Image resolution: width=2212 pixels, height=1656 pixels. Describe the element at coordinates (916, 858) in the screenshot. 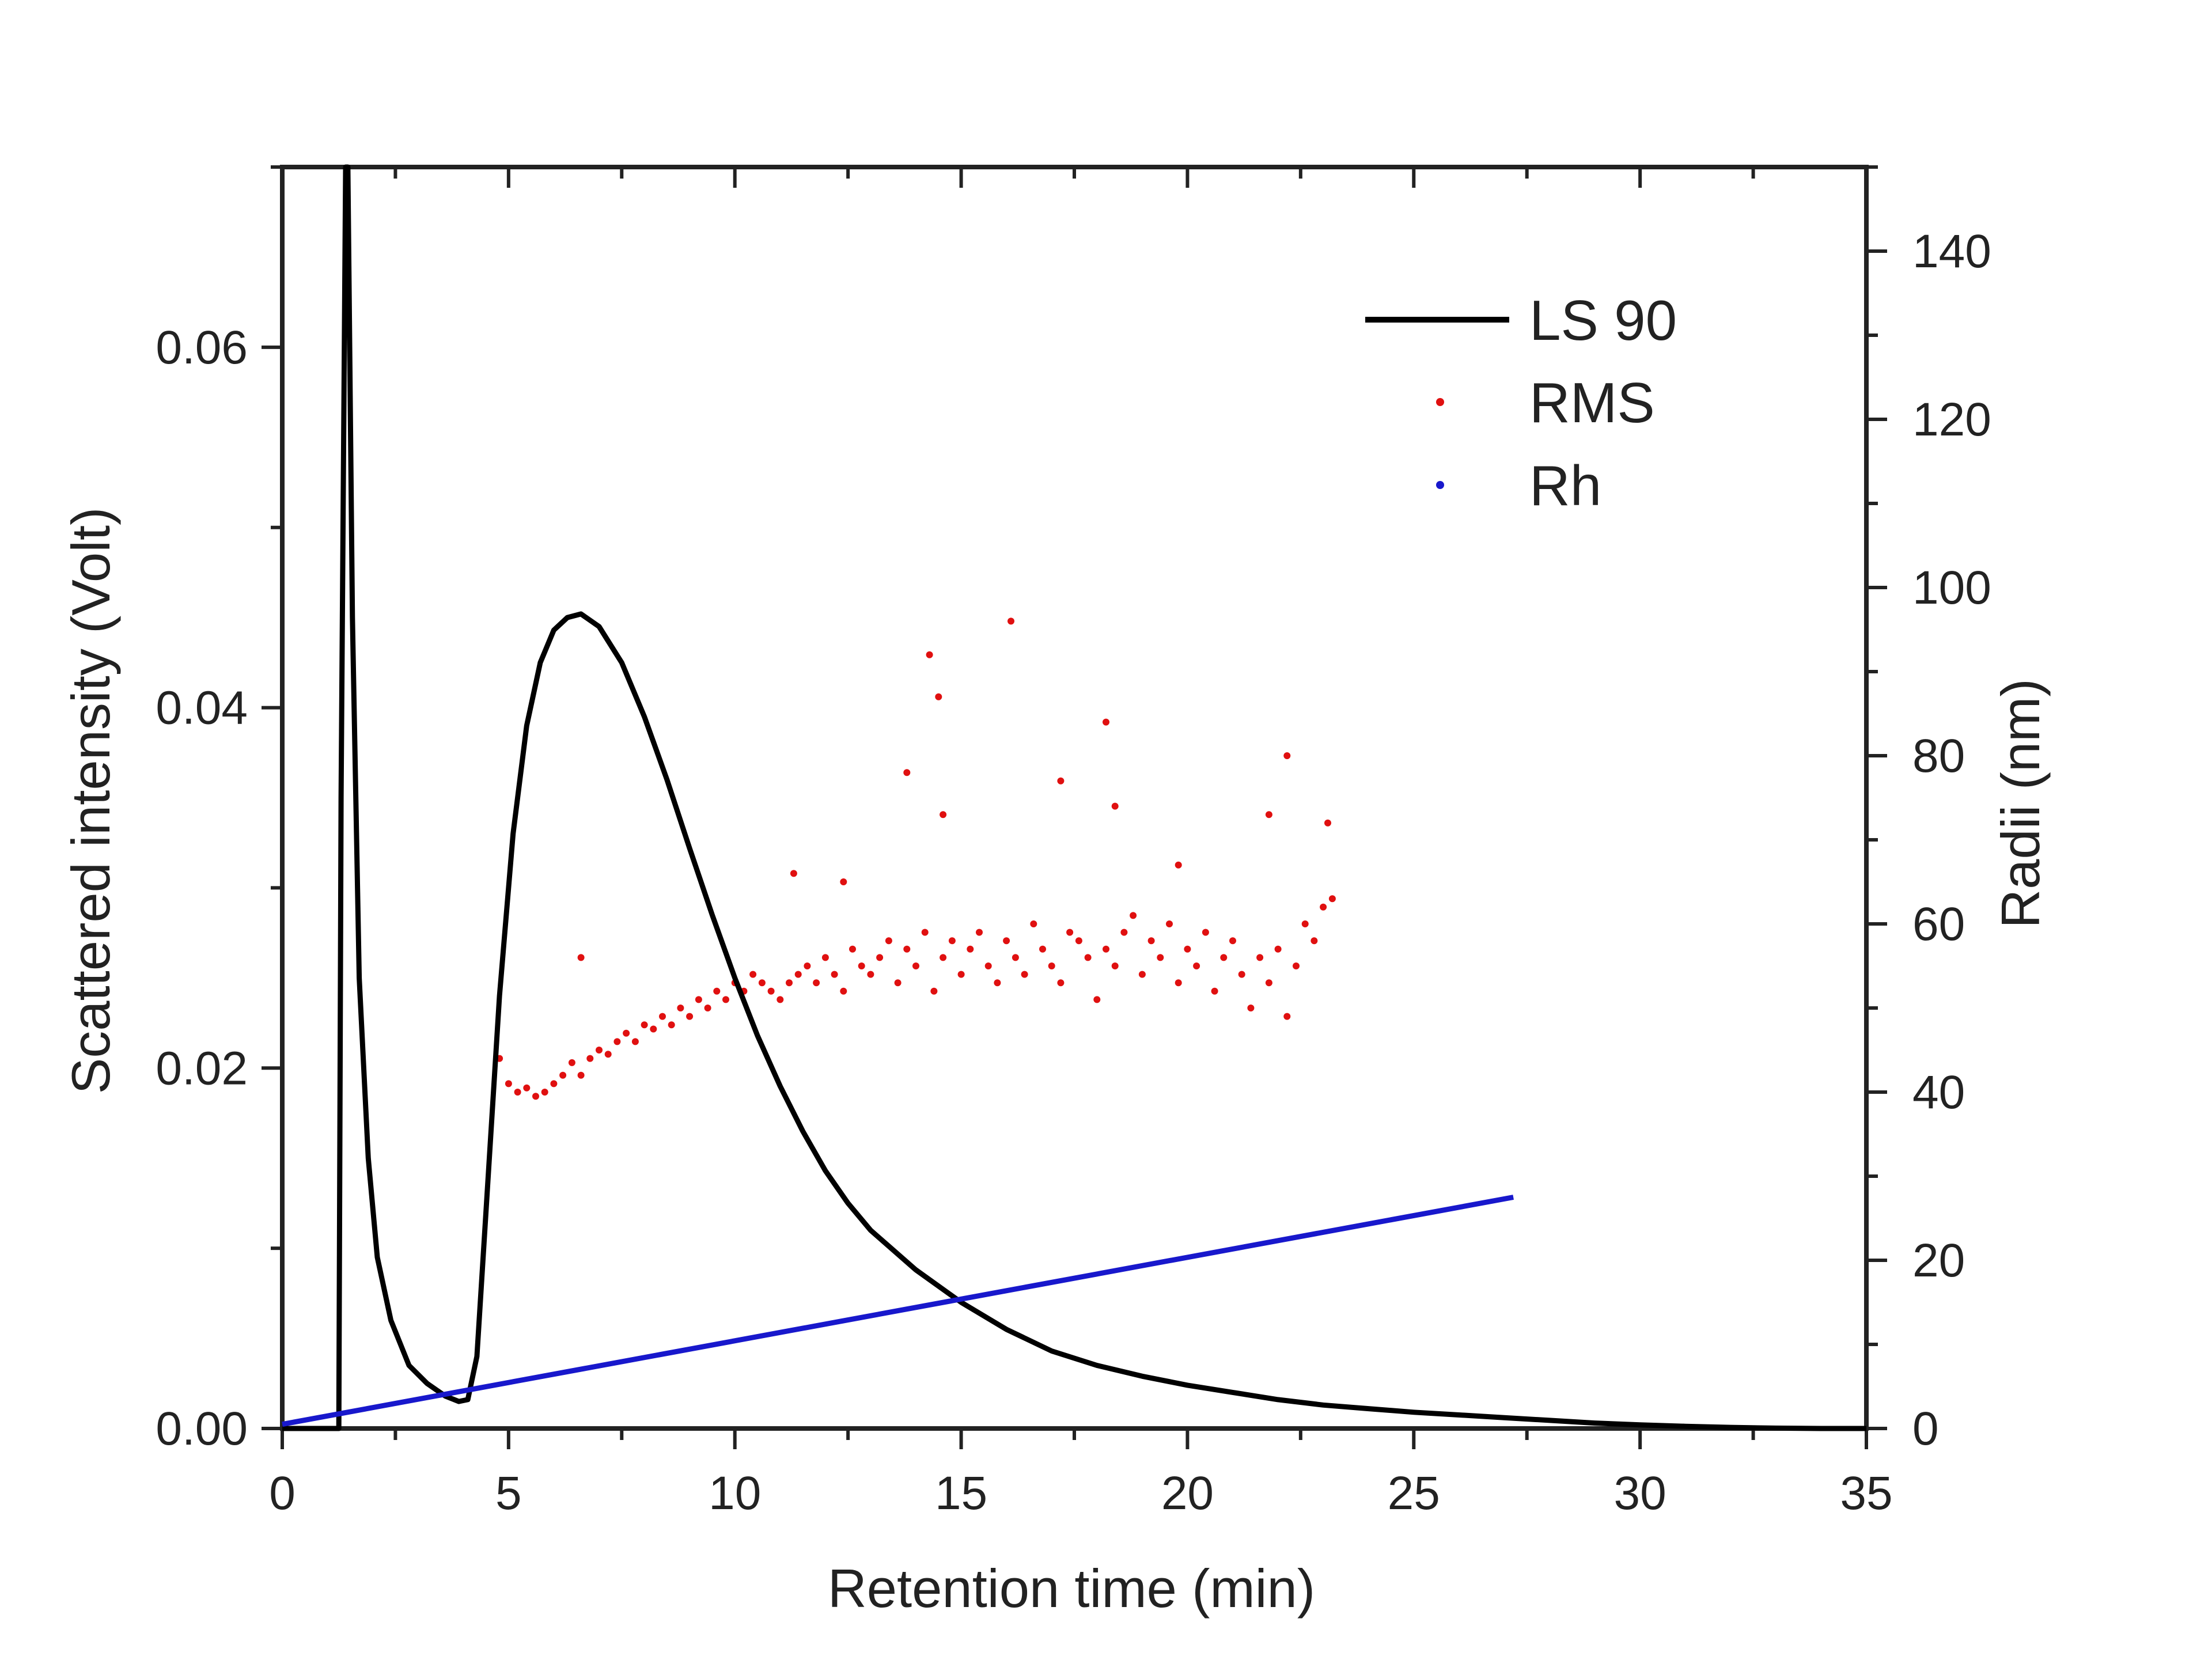

I see `rms-series` at that location.